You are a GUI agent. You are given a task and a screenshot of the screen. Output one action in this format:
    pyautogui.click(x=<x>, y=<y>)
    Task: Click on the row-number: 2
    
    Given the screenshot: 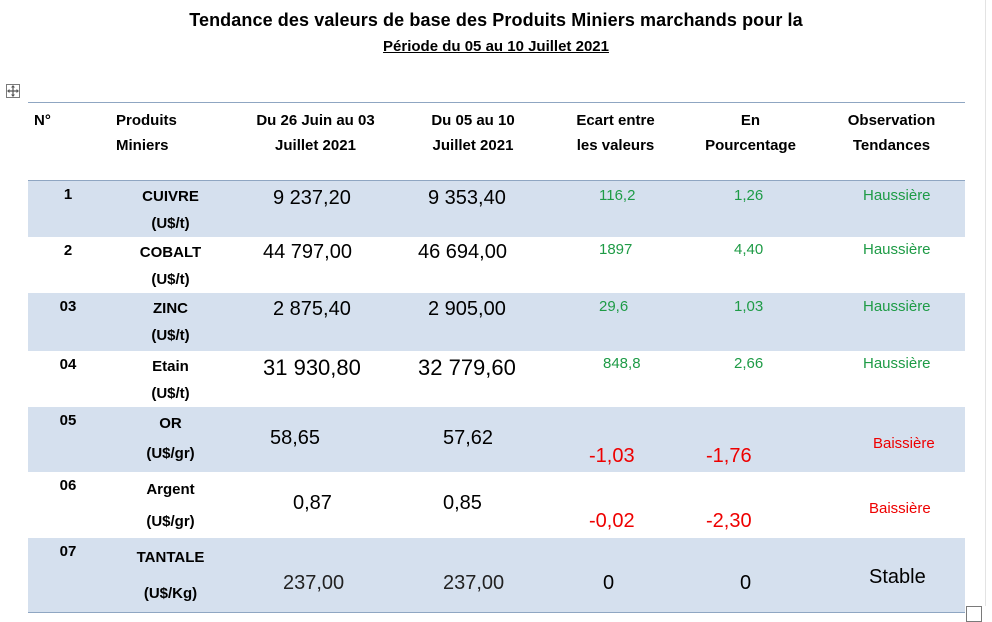 What is the action you would take?
    pyautogui.click(x=68, y=250)
    